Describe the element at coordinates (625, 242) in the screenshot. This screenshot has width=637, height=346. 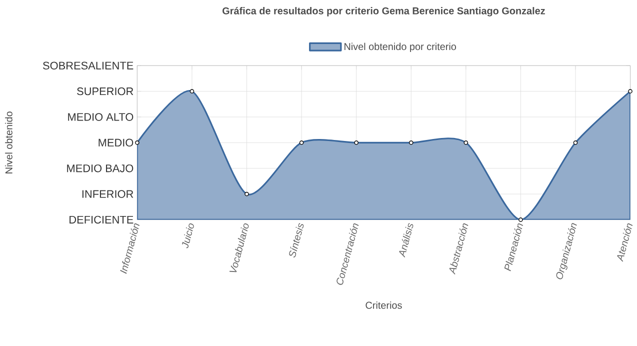
I see `x-tick-label: Atención` at that location.